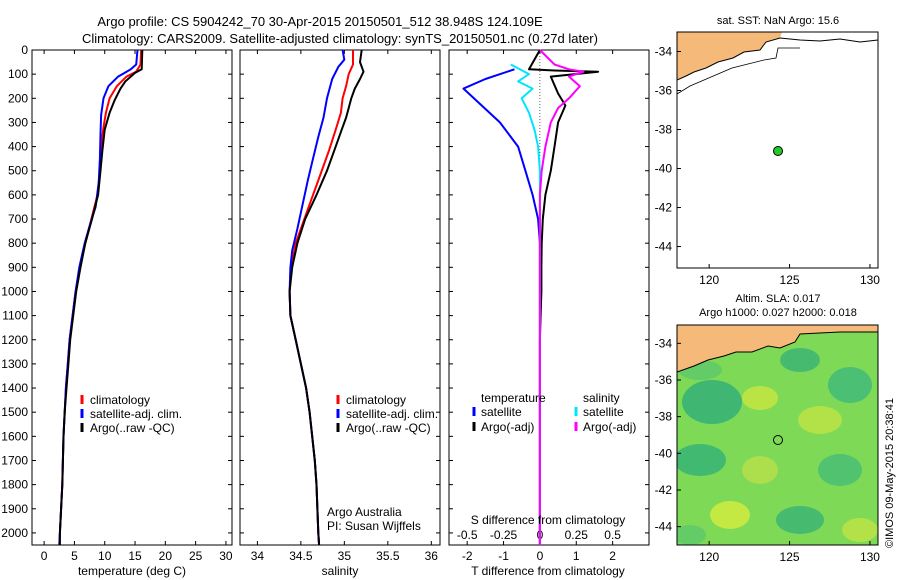 Image resolution: width=900 pixels, height=580 pixels. I want to click on sla-map-title-line1: Altim. SLA: 0.017, so click(778, 299).